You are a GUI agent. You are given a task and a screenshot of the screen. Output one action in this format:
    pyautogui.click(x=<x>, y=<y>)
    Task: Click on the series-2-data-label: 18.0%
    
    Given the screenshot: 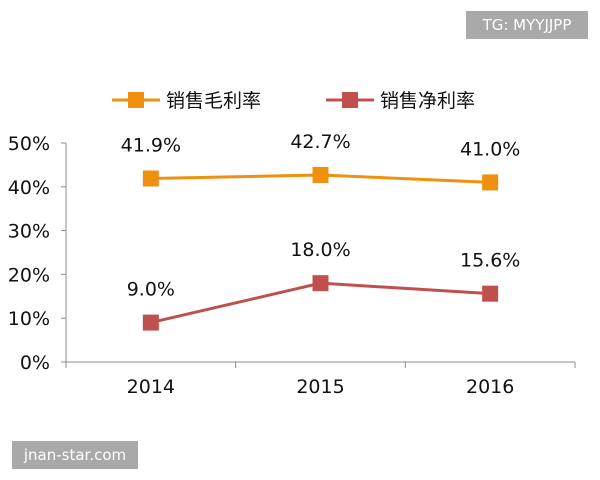 What is the action you would take?
    pyautogui.click(x=320, y=250)
    